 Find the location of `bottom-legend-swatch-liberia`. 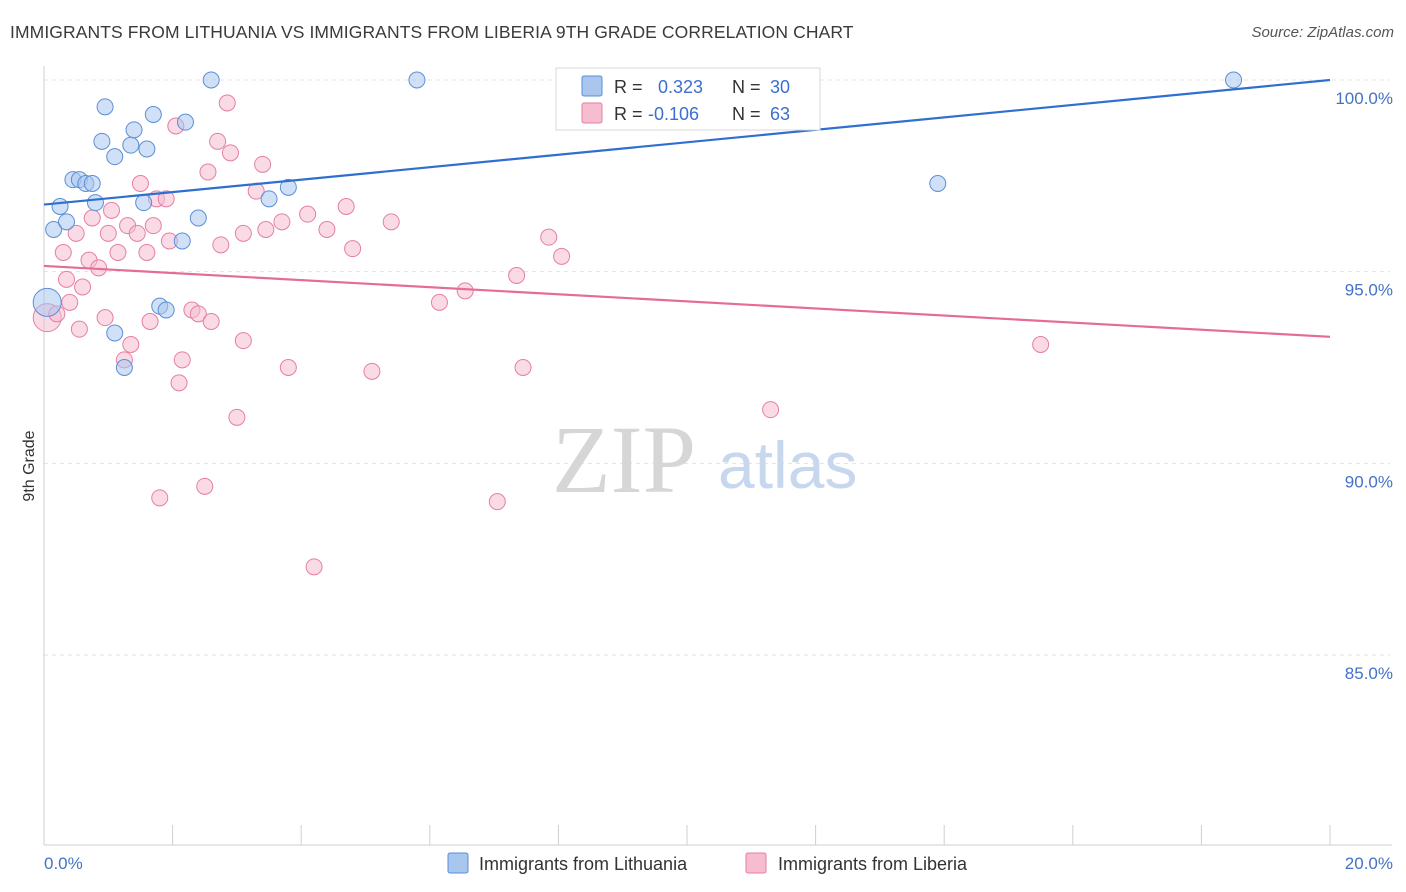

bottom-legend-swatch-liberia is located at coordinates (756, 863).